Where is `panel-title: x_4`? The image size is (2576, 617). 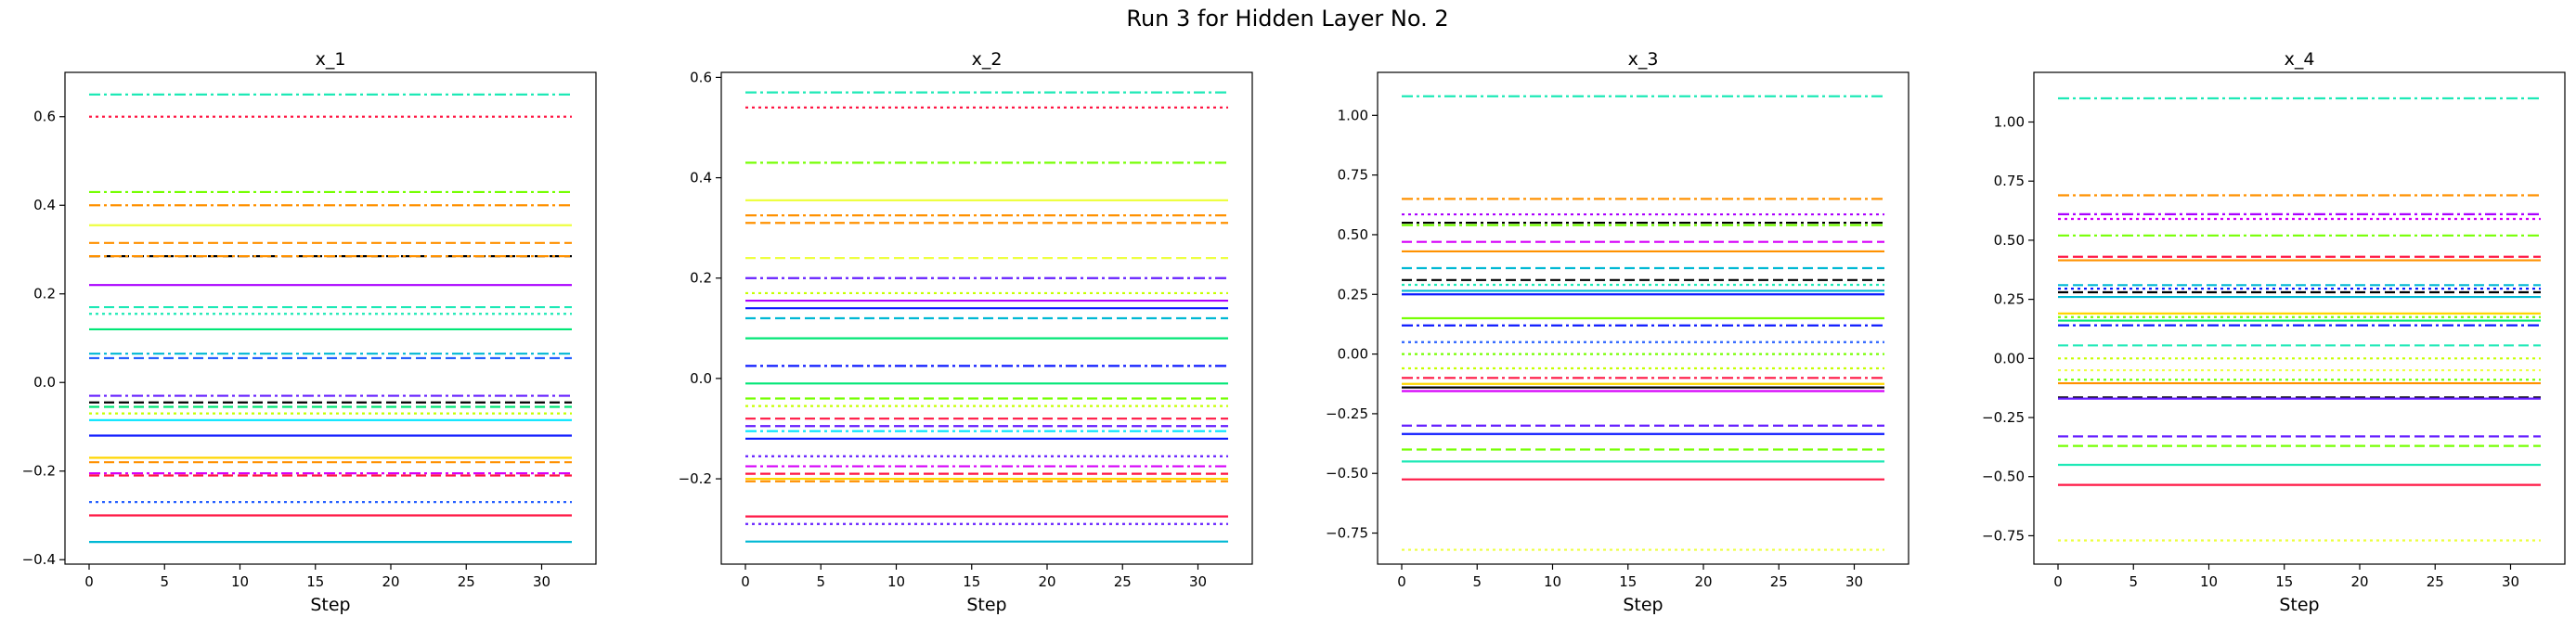
panel-title: x_4 is located at coordinates (2300, 59).